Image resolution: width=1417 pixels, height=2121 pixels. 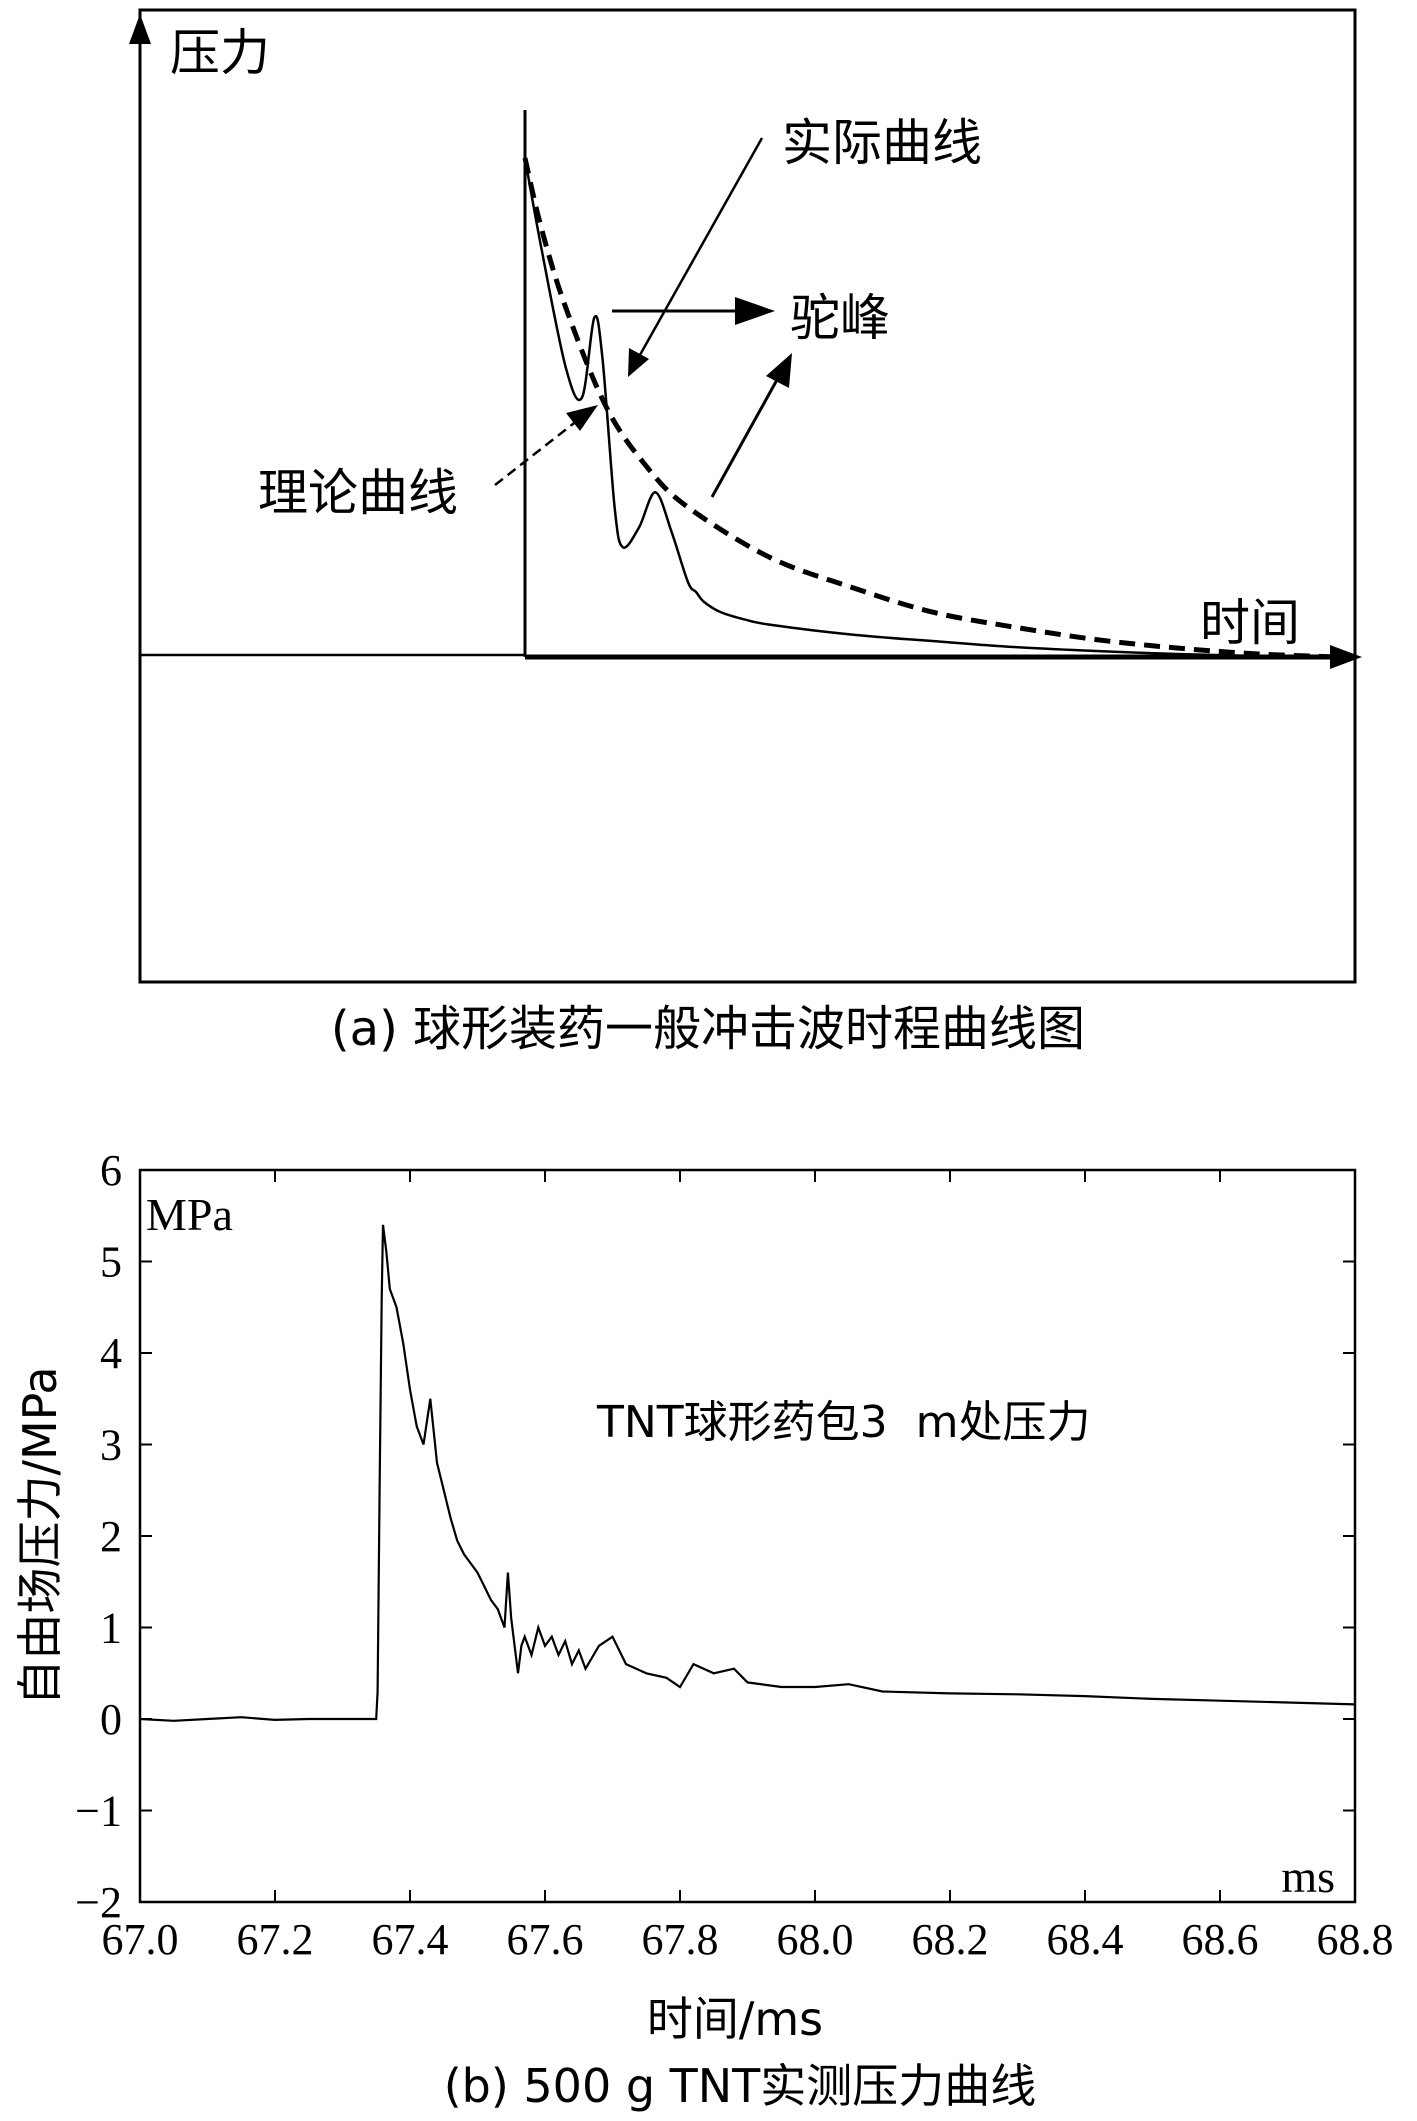 I want to click on x-tick-label: 67.4, so click(x=410, y=1939).